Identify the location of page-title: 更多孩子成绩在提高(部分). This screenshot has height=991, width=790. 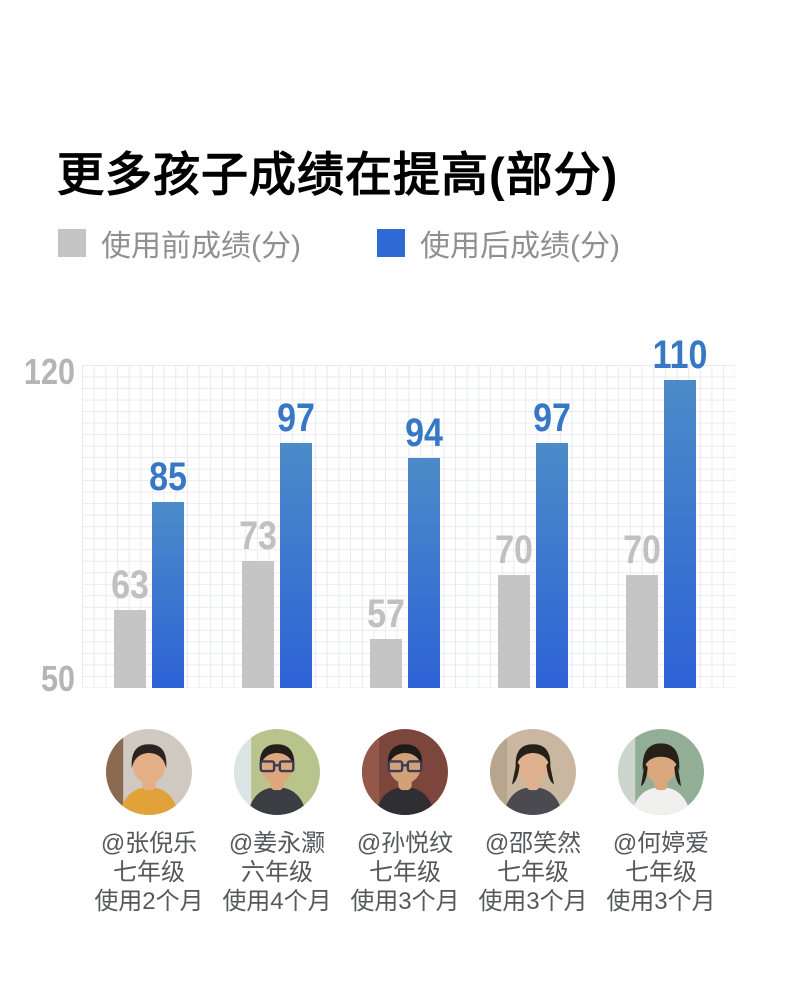
(338, 174).